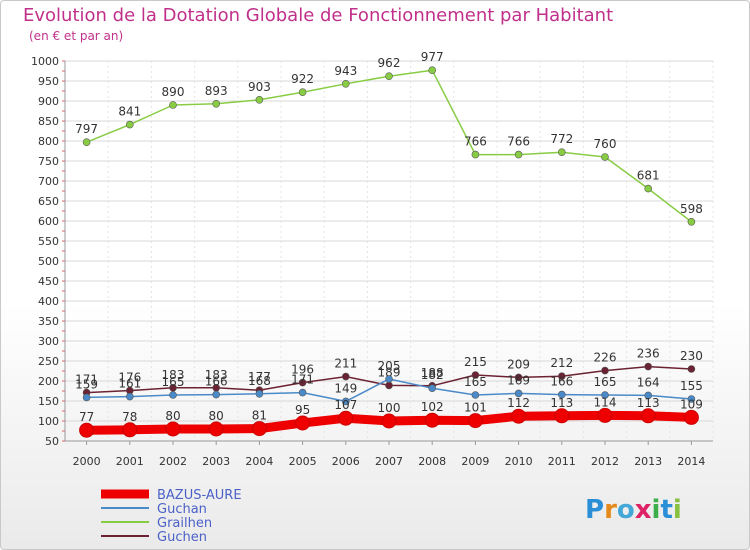 Image resolution: width=750 pixels, height=550 pixels. I want to click on data-label: 189, so click(389, 372).